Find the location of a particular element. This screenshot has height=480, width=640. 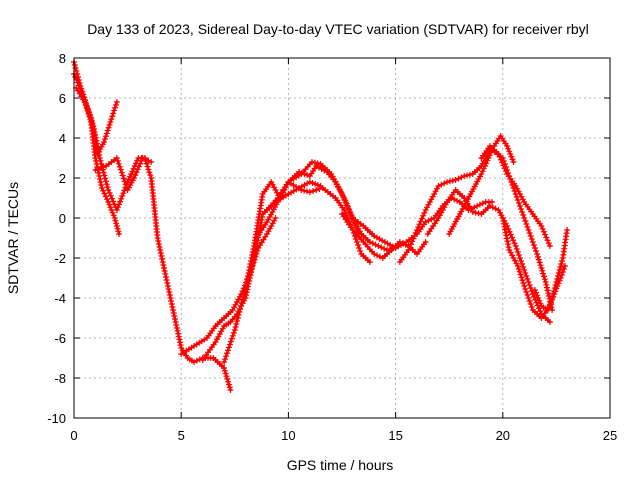

y-tick-label: -10 is located at coordinates (56, 418).